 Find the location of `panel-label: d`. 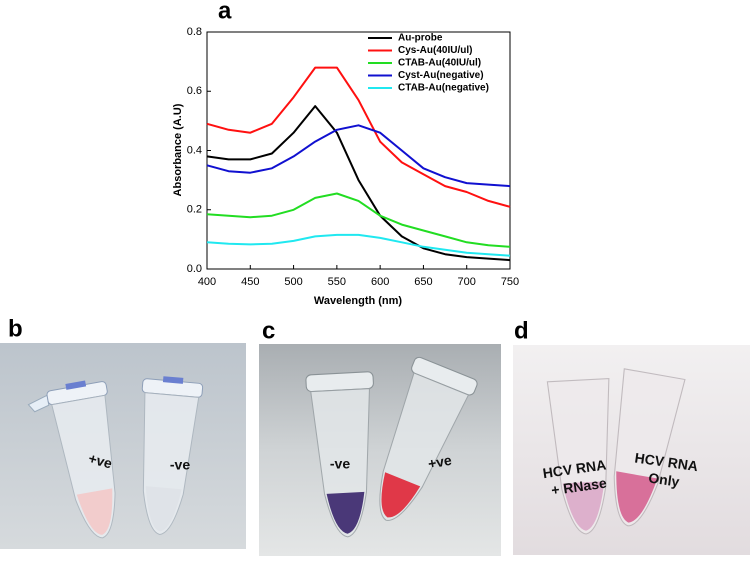

panel-label: d is located at coordinates (521, 330).